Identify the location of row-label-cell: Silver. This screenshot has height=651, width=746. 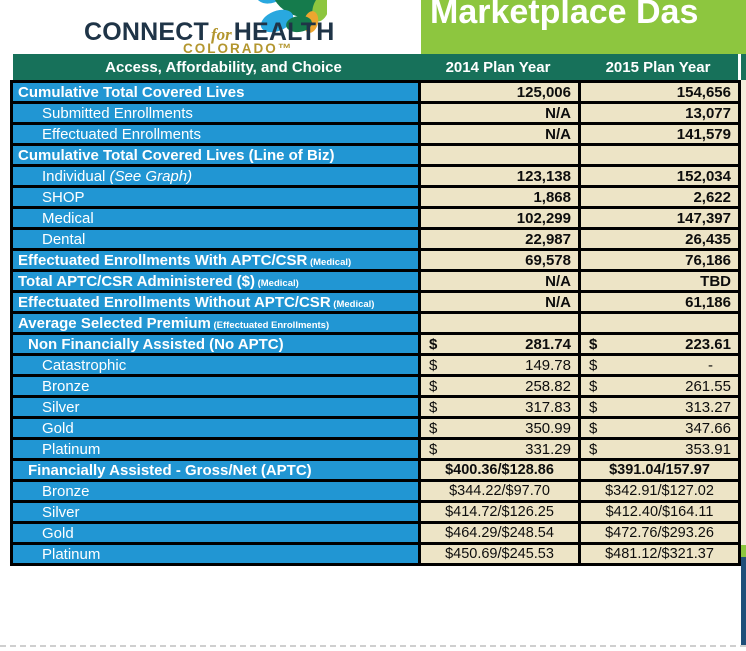
(215, 512).